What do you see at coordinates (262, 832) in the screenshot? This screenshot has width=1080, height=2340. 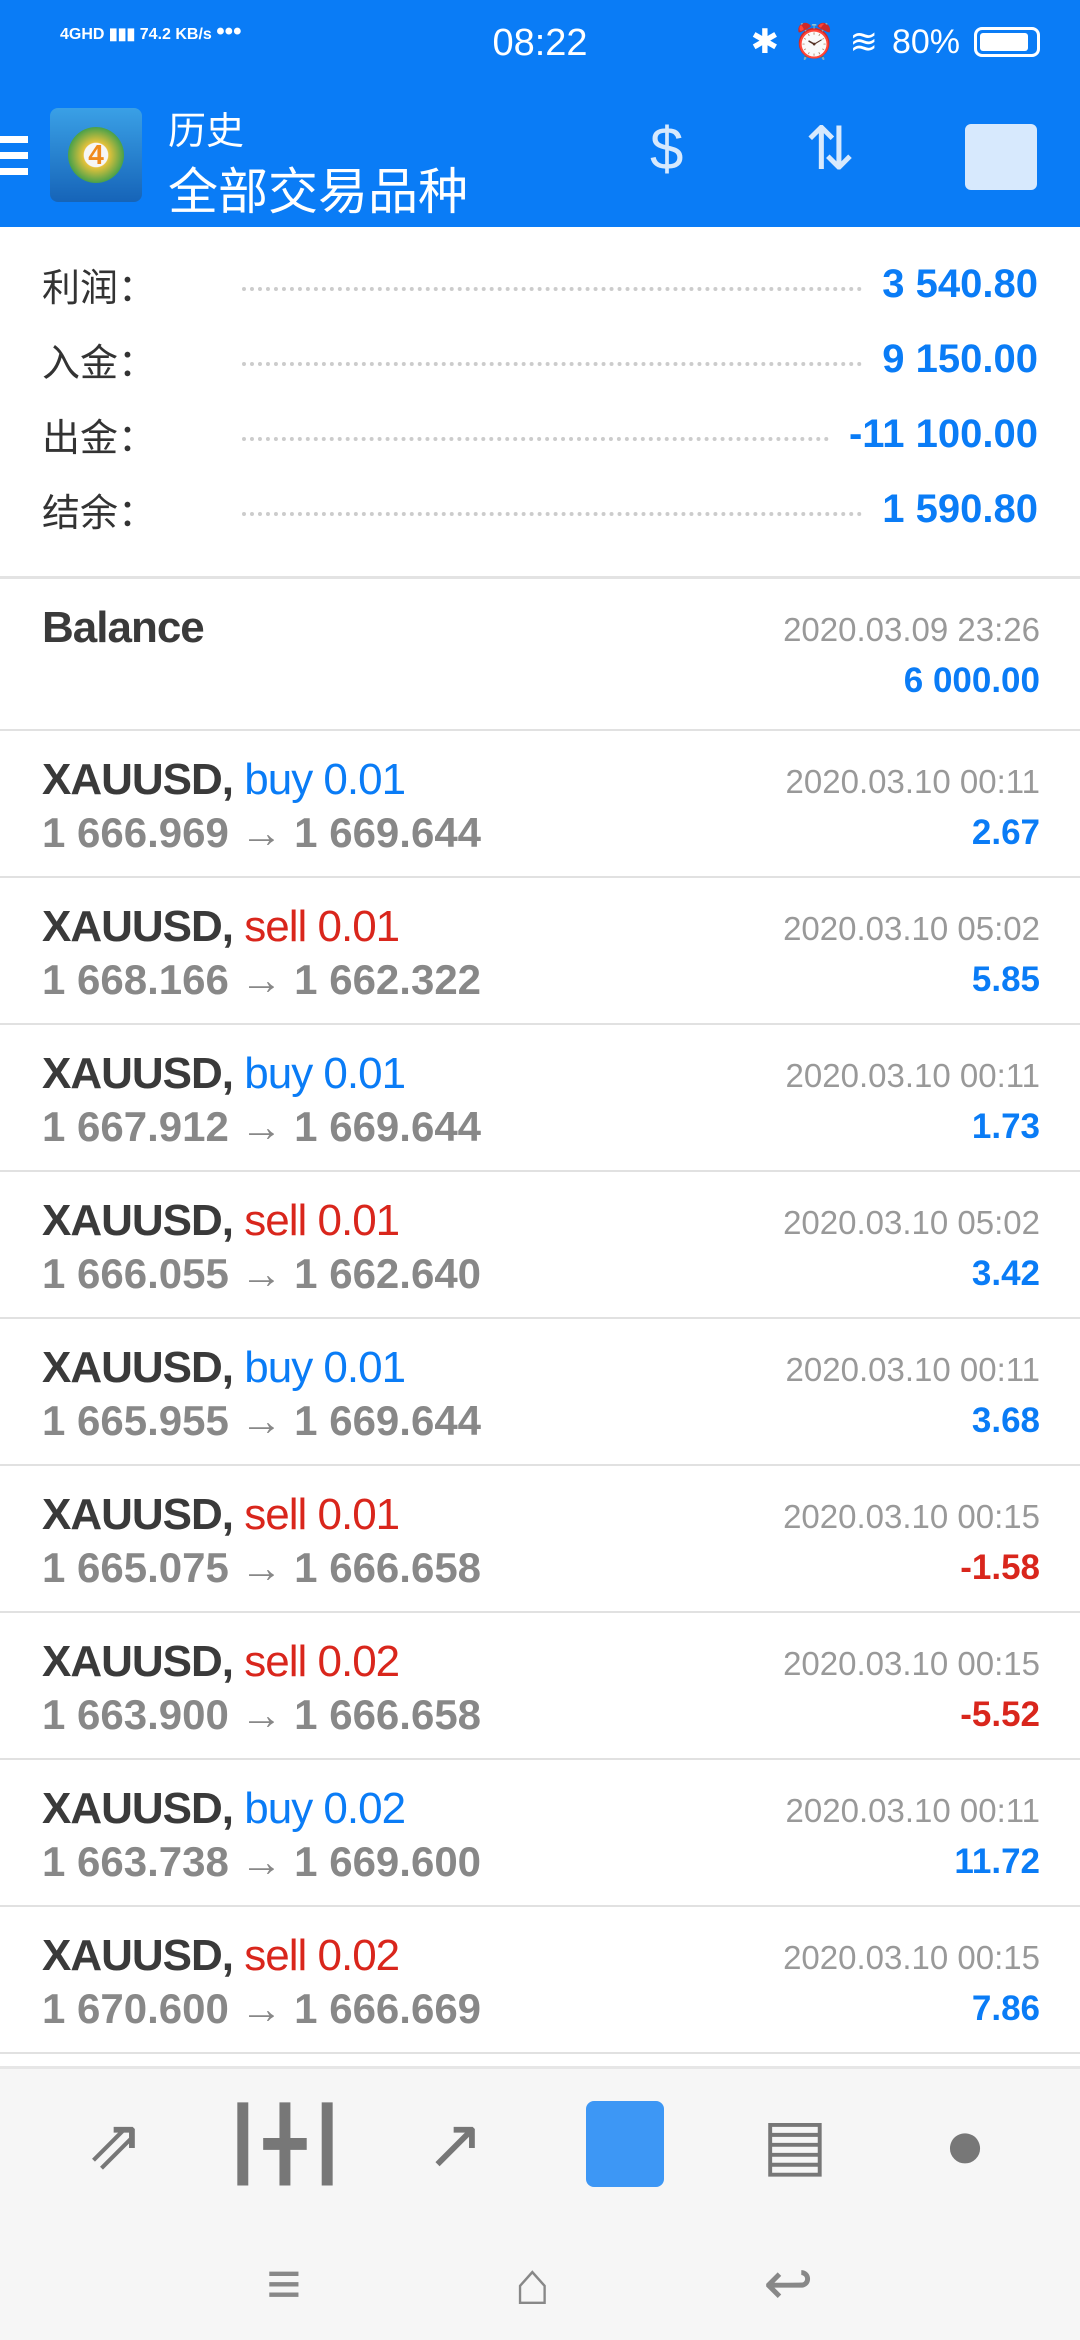 I see `trade-prices: 1 666.969 → 1 669.644` at bounding box center [262, 832].